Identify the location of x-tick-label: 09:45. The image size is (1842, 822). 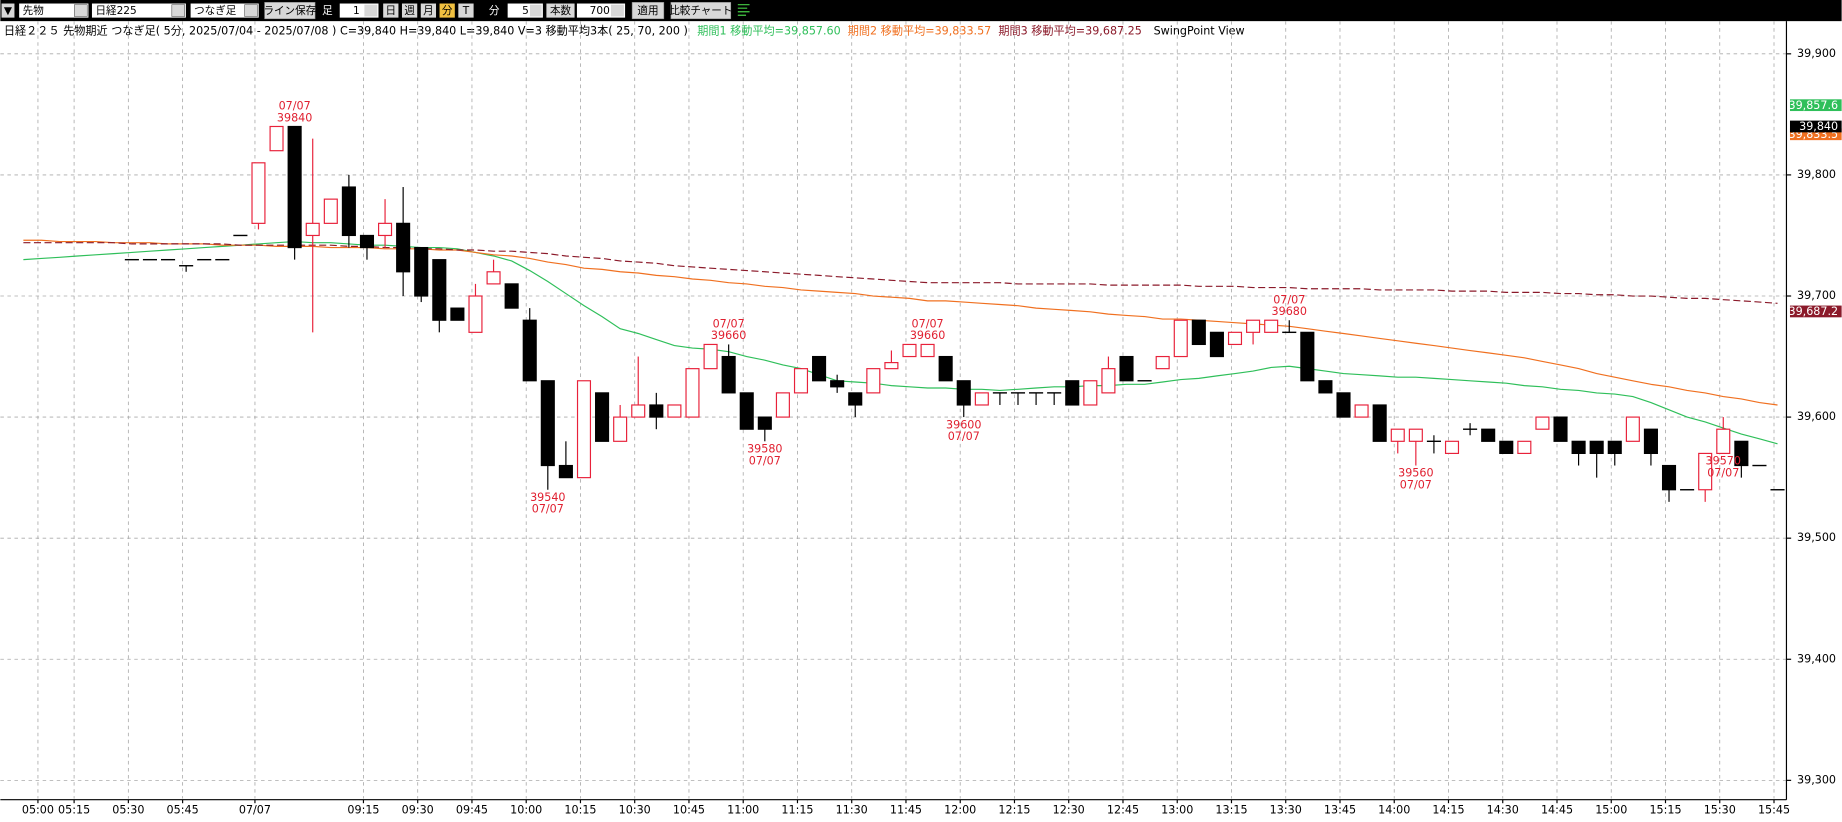
(472, 809).